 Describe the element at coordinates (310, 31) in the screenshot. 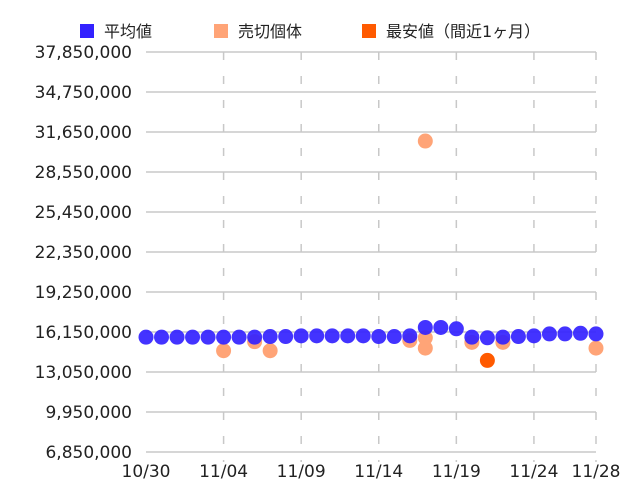

I see `legend: 平均値 売切個体 最安値（間近1ヶ月）` at that location.